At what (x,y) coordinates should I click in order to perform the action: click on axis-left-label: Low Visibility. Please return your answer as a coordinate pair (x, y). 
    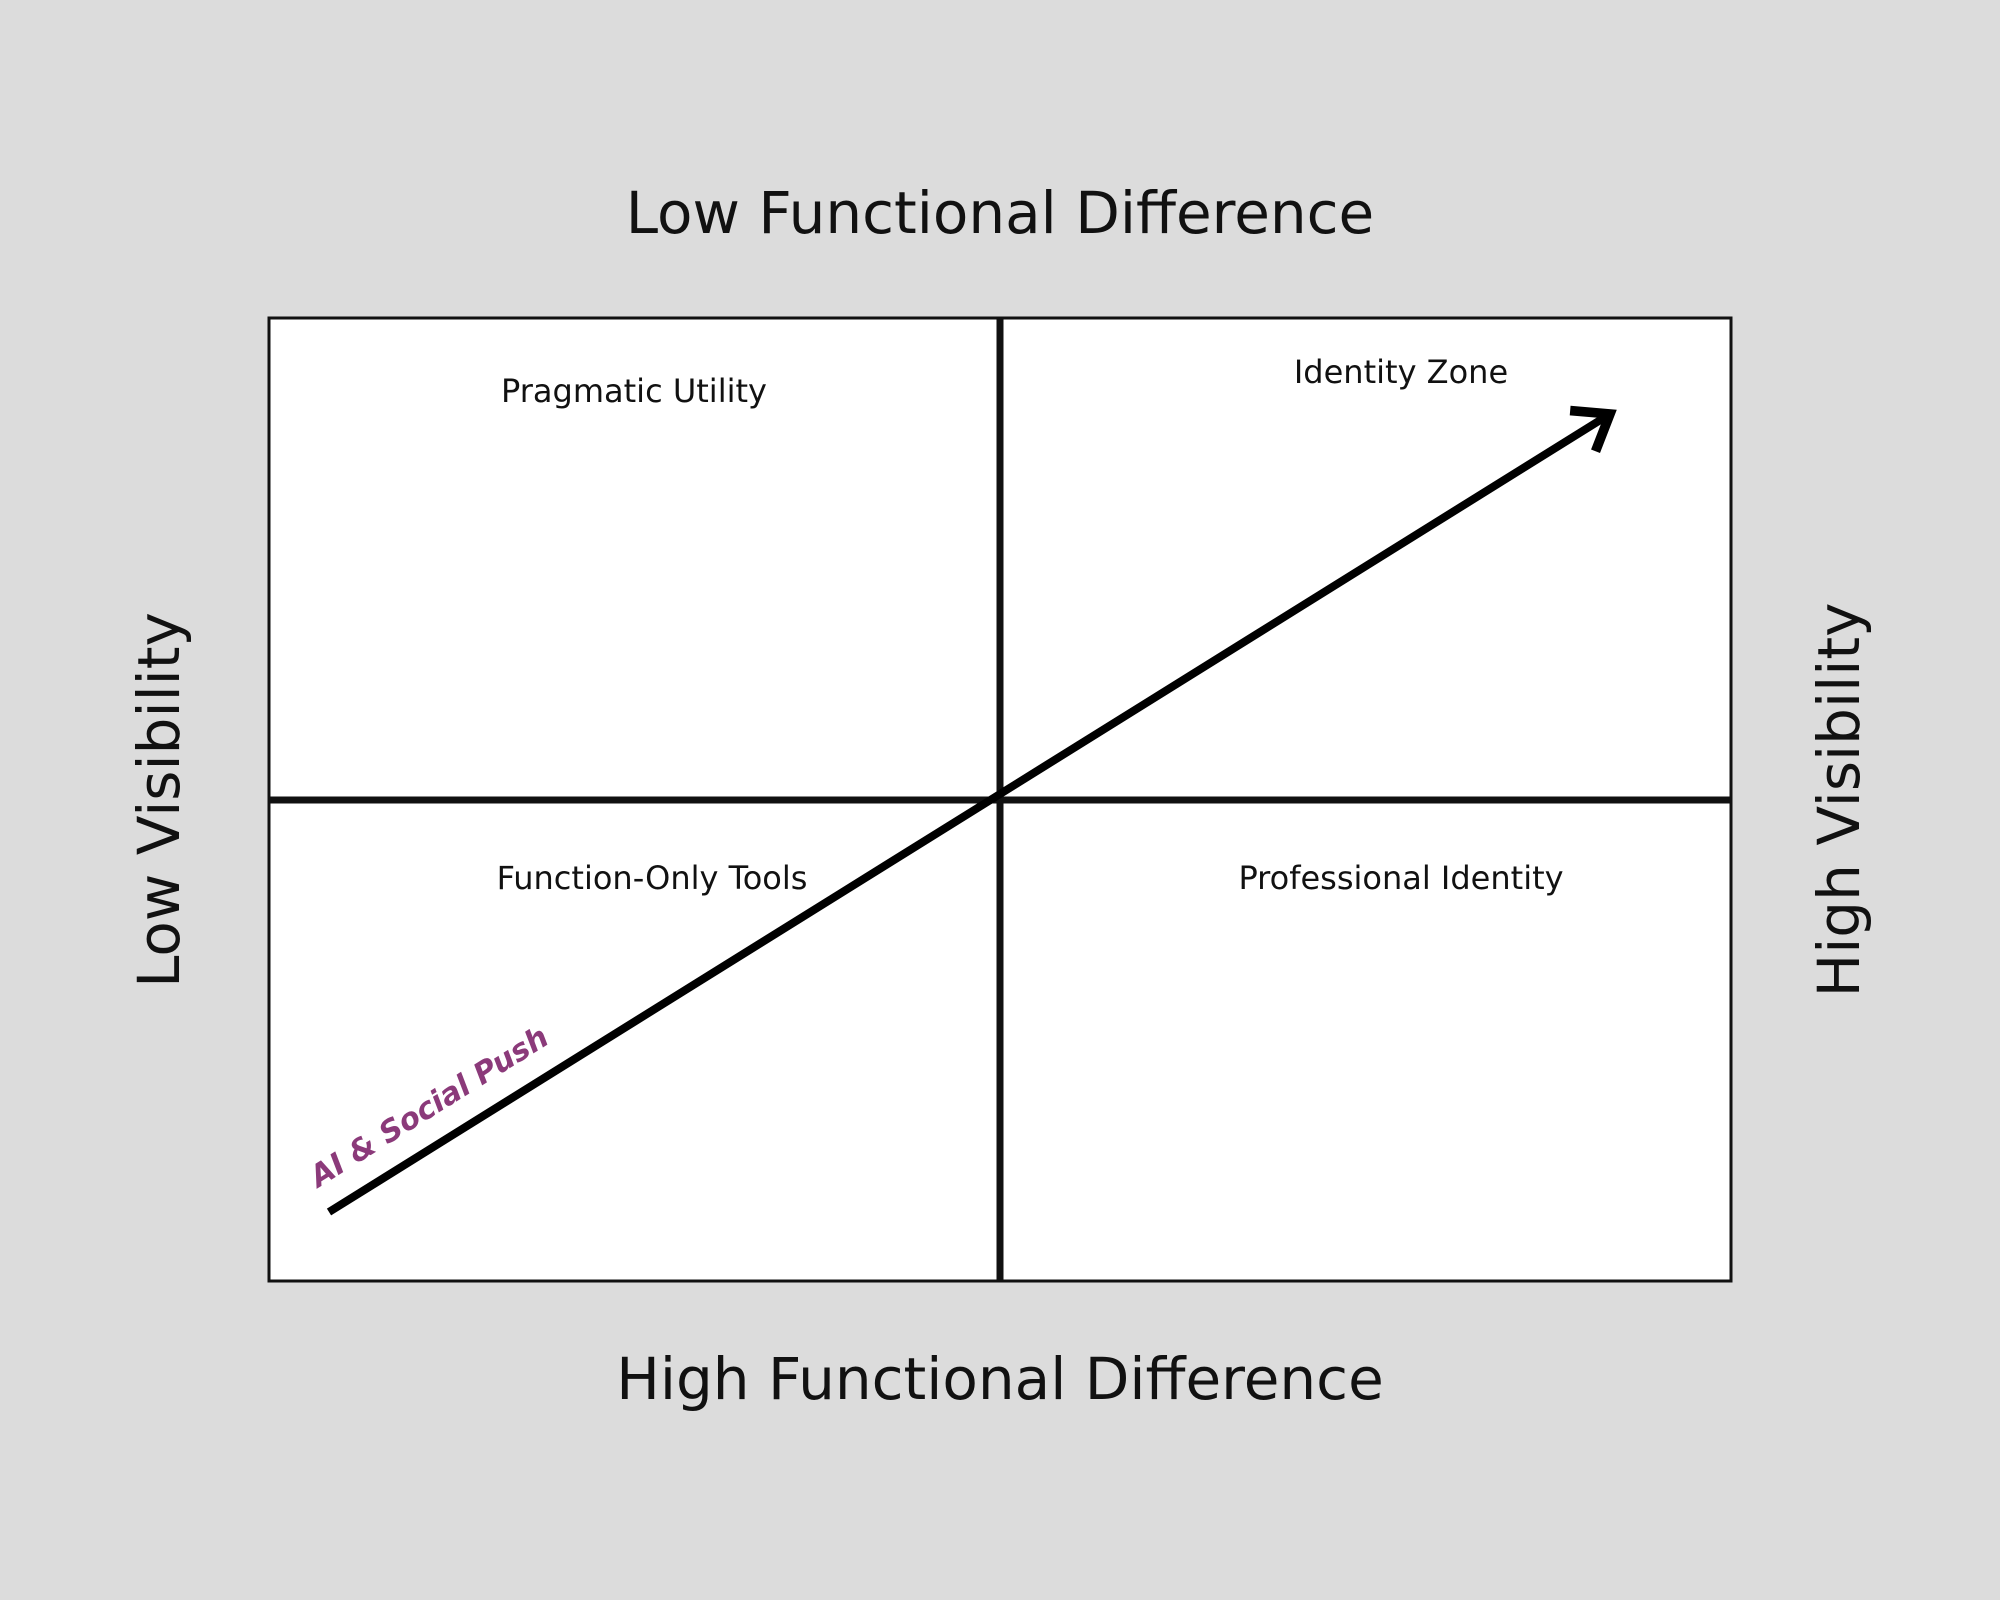
    Looking at the image, I should click on (159, 800).